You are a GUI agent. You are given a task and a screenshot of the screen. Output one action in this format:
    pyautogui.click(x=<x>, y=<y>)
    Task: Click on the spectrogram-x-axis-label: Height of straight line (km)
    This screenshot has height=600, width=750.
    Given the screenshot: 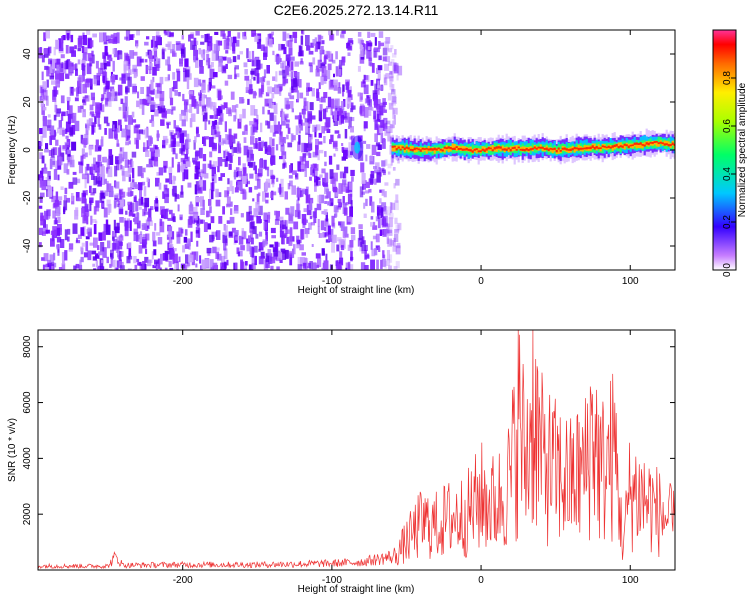 What is the action you would take?
    pyautogui.click(x=356, y=290)
    